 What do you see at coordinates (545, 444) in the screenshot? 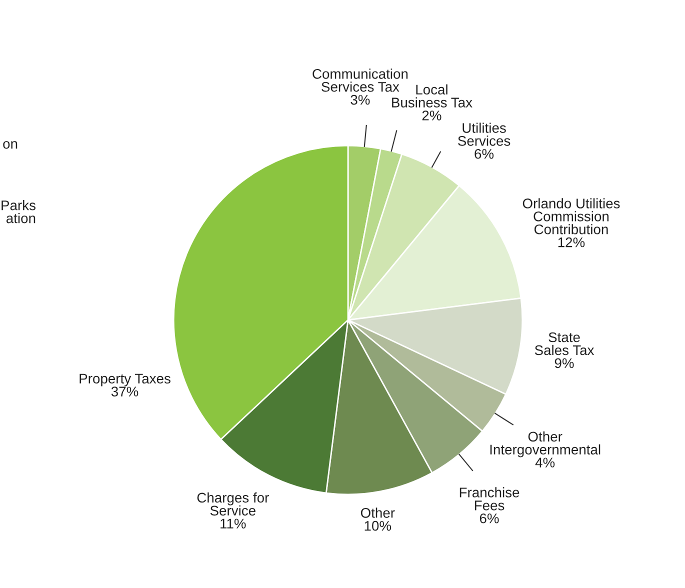
I see `slice-label: Other Intergovernmental` at bounding box center [545, 444].